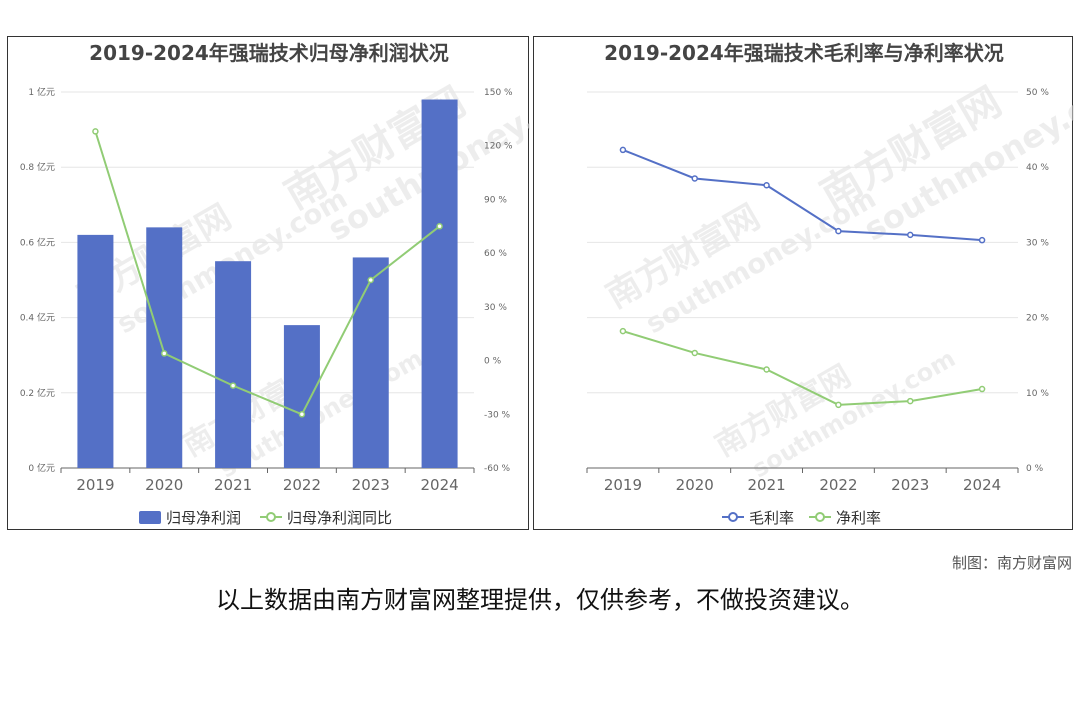  What do you see at coordinates (439, 283) in the screenshot?
I see `bar-2024` at bounding box center [439, 283].